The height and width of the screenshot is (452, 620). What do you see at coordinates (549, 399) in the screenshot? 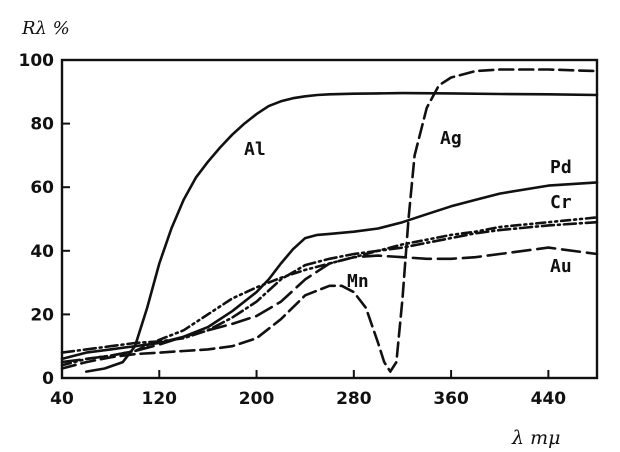
I see `x-tick-label: 440` at bounding box center [549, 399].